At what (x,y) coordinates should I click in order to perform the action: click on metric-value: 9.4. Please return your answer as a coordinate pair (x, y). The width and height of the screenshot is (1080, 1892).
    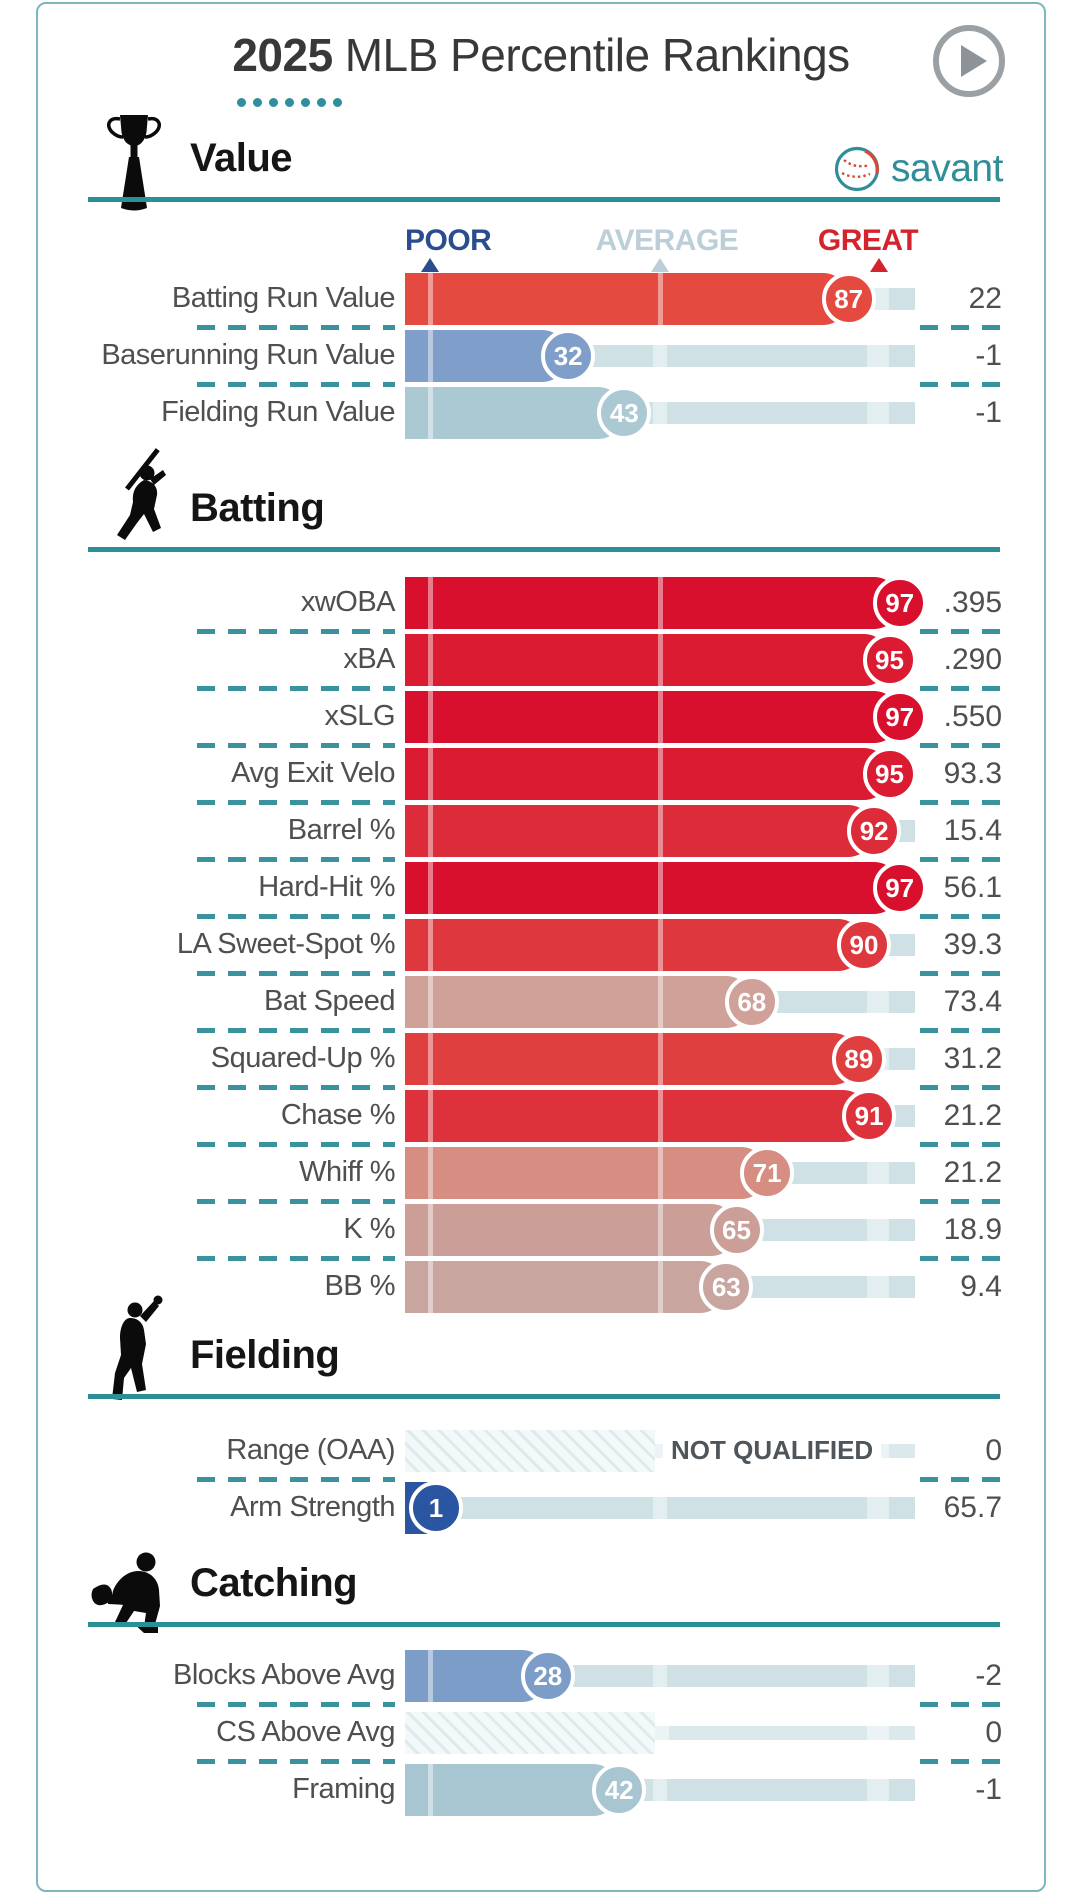
    Looking at the image, I should click on (981, 1286).